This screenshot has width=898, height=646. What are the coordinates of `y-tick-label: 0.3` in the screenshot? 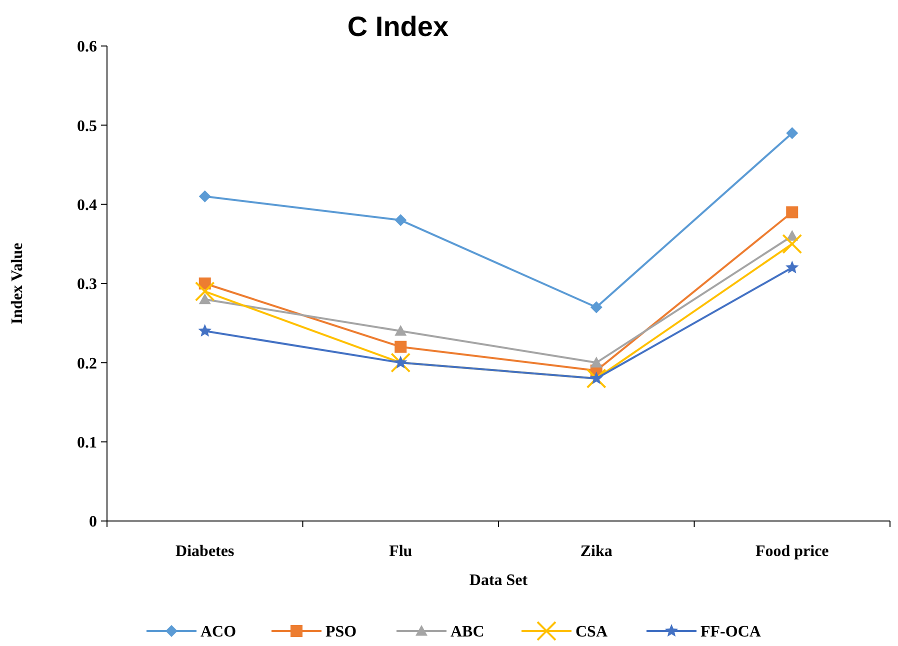 It's located at (87, 285).